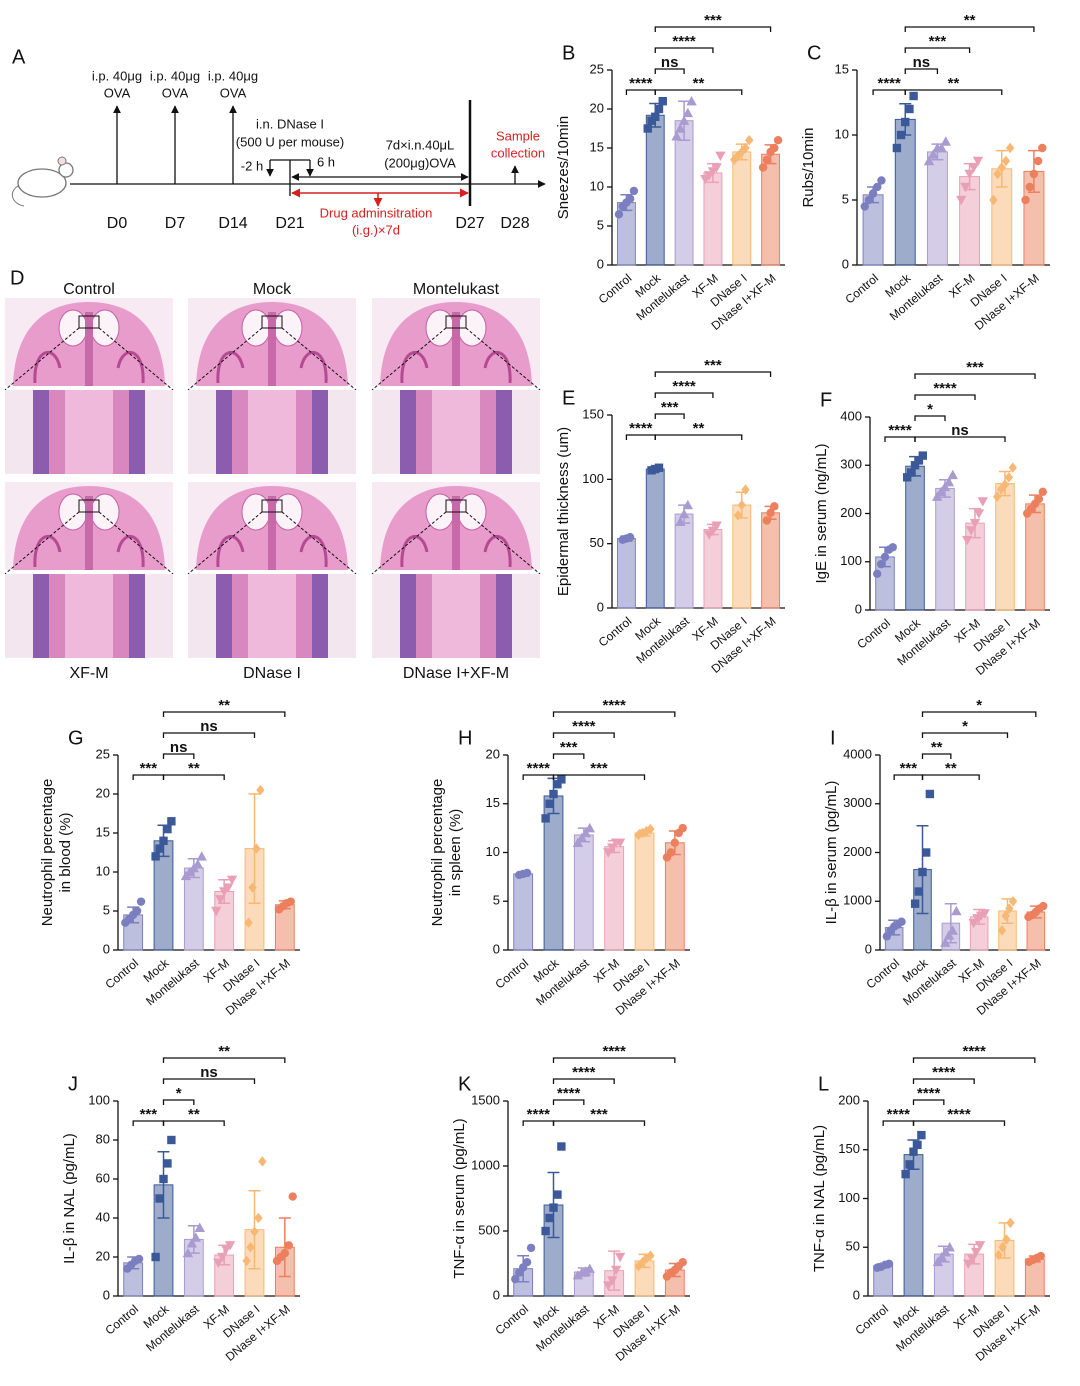 The height and width of the screenshot is (1386, 1080). What do you see at coordinates (106, 909) in the screenshot?
I see `y-tick-label: 5` at bounding box center [106, 909].